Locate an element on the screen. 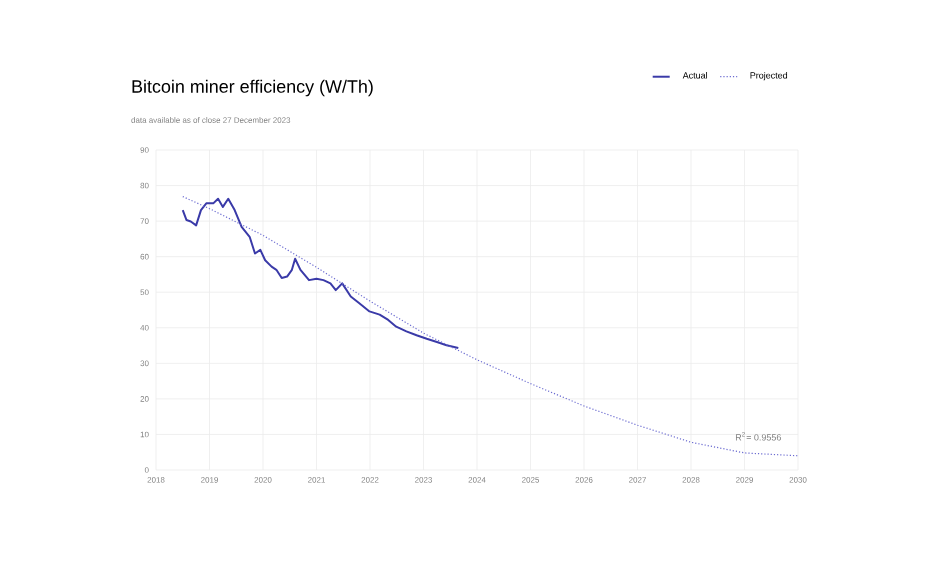  chart-title: Bitcoin miner efficiency (W/Th) is located at coordinates (252, 88).